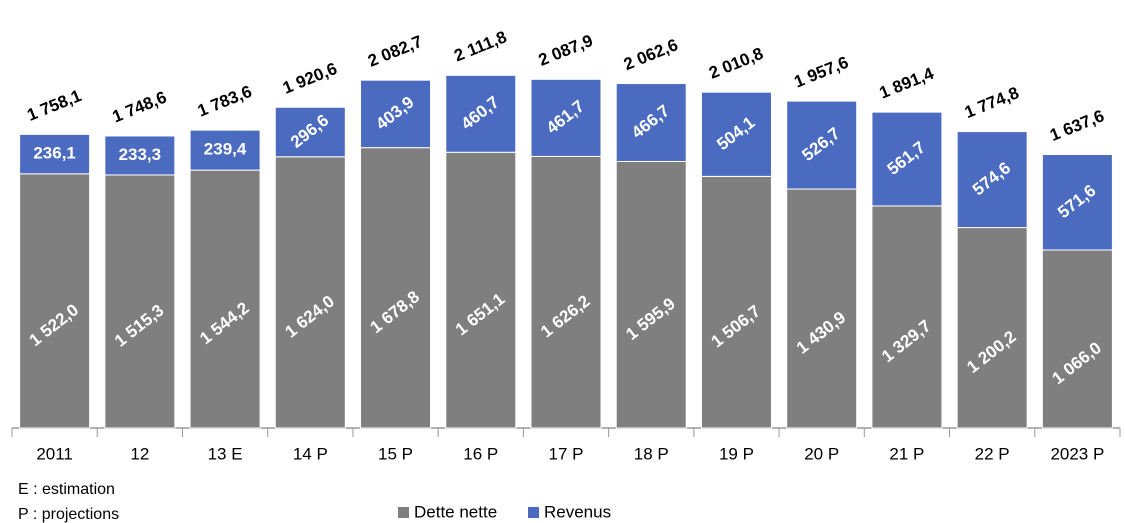 The height and width of the screenshot is (523, 1125). What do you see at coordinates (54, 105) in the screenshot?
I see `total-label: 1 758,1` at bounding box center [54, 105].